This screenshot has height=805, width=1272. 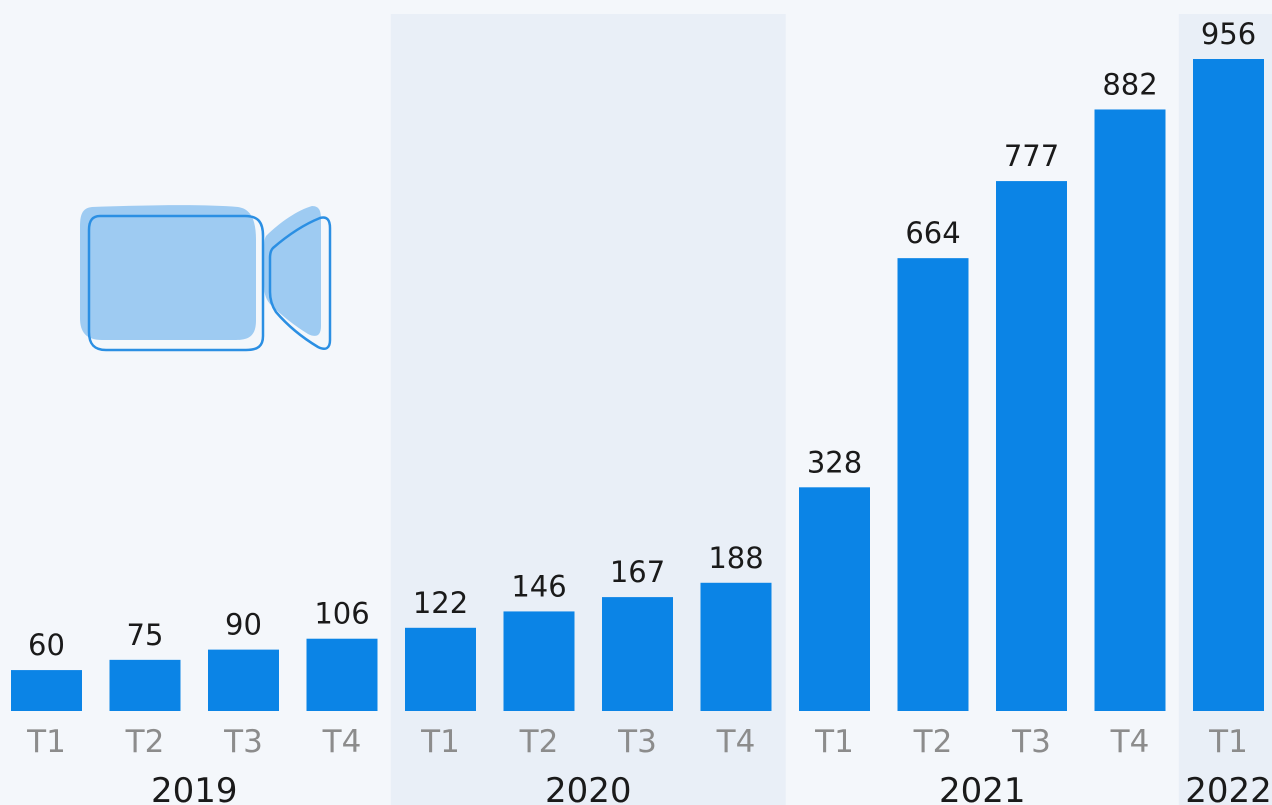 What do you see at coordinates (637, 572) in the screenshot?
I see `bar-value-label: 167` at bounding box center [637, 572].